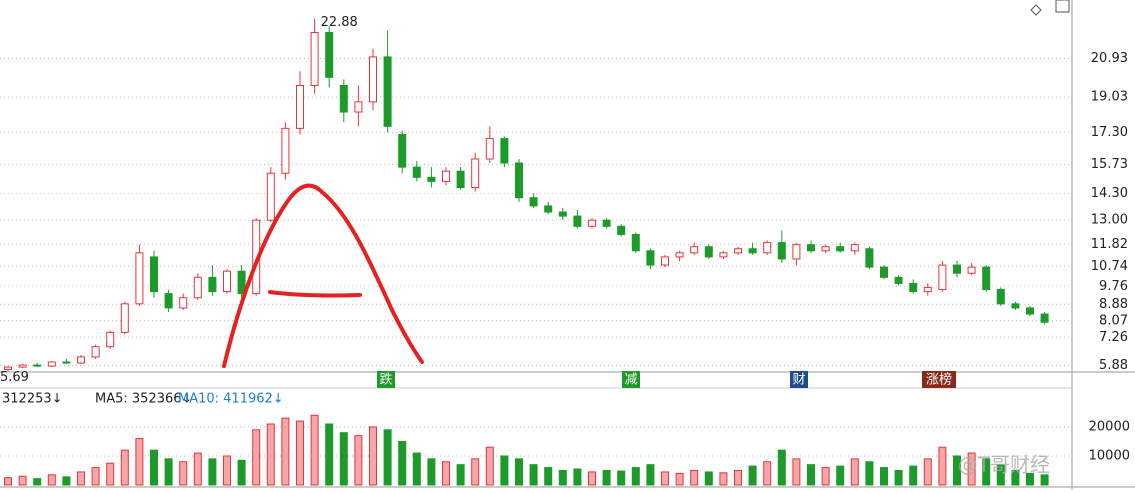 This screenshot has height=493, width=1135. What do you see at coordinates (1062, 6) in the screenshot?
I see `icon-window` at bounding box center [1062, 6].